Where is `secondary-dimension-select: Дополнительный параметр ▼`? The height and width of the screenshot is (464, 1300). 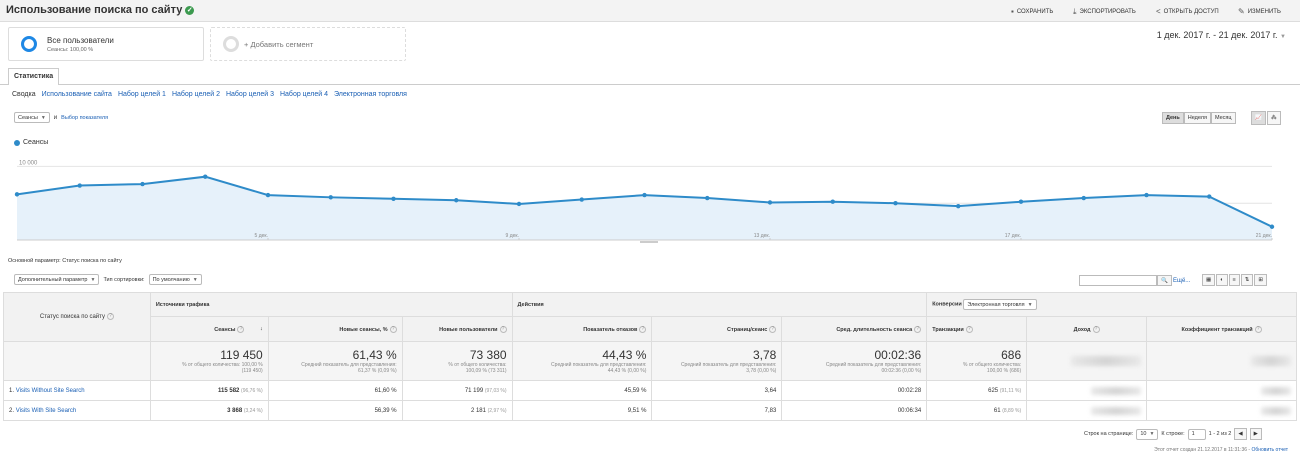
secondary-dimension-select: Дополнительный параметр ▼ is located at coordinates (57, 279).